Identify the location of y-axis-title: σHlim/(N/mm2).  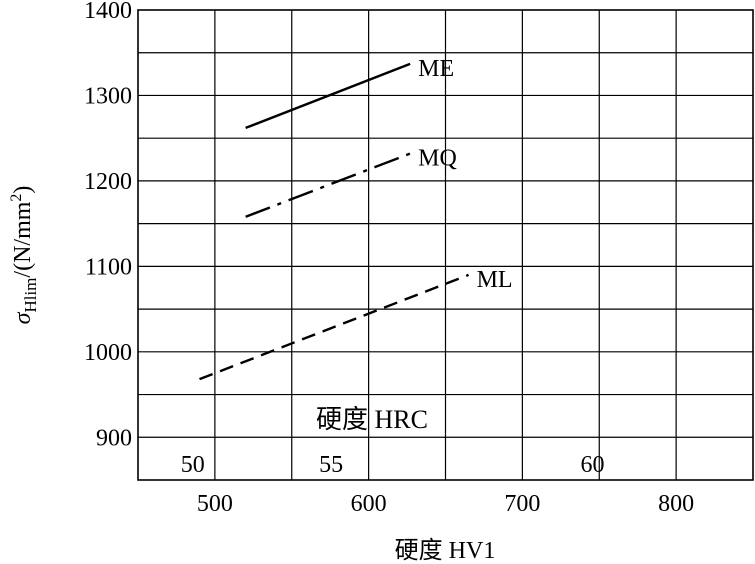
(24, 255).